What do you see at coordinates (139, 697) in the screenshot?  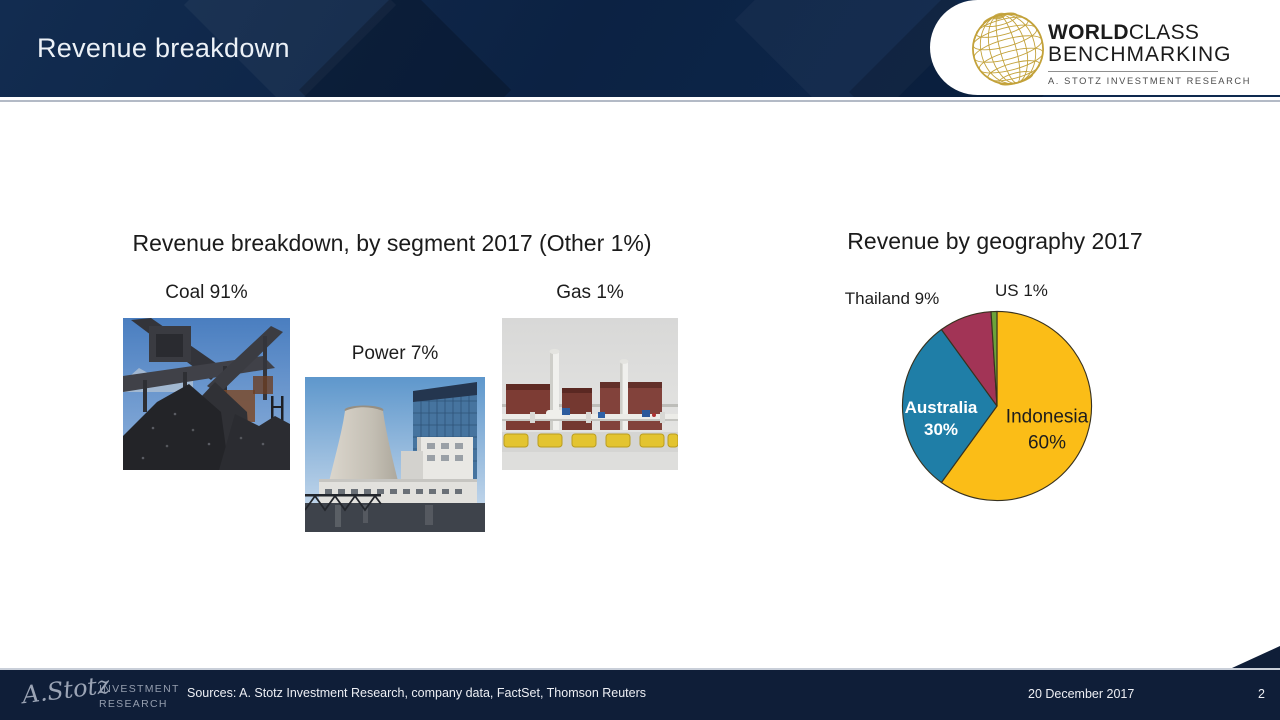 I see `footer-brand-text: INVESTMENT RESEARCH` at bounding box center [139, 697].